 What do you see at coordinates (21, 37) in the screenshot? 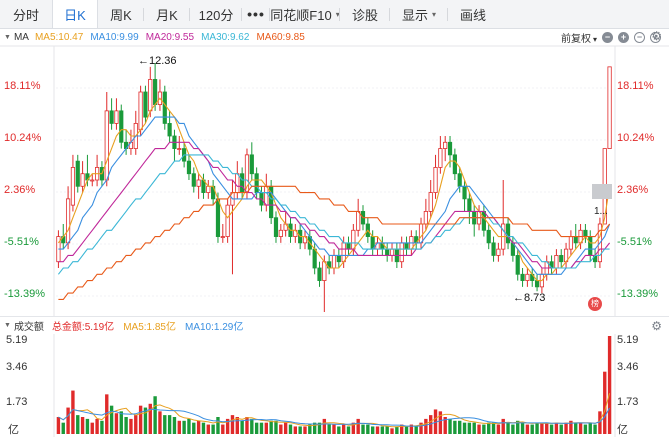
I see `ma-indicator-title: MA` at bounding box center [21, 37].